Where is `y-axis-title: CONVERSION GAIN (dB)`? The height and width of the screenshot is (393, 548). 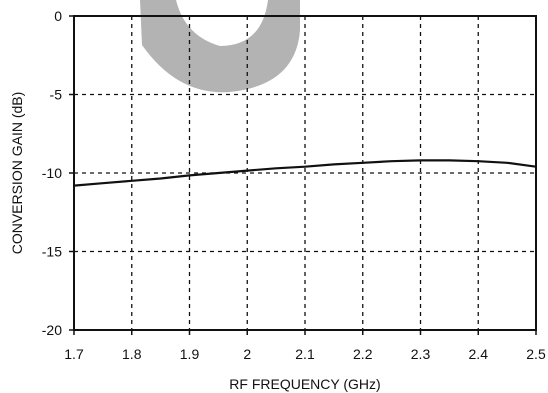
y-axis-title: CONVERSION GAIN (dB) is located at coordinates (17, 173).